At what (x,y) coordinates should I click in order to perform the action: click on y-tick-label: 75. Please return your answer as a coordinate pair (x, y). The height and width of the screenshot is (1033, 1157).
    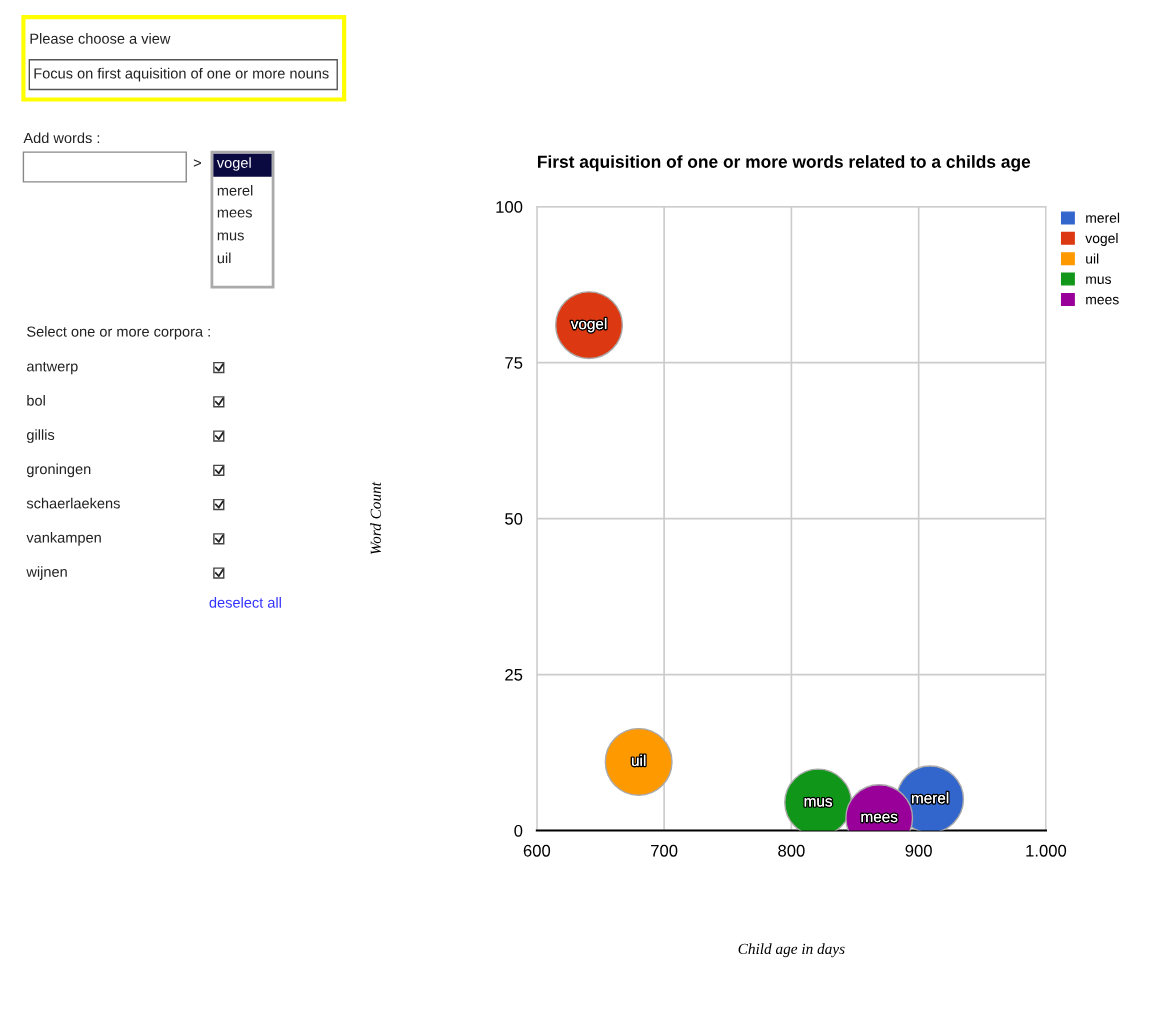
    Looking at the image, I should click on (514, 363).